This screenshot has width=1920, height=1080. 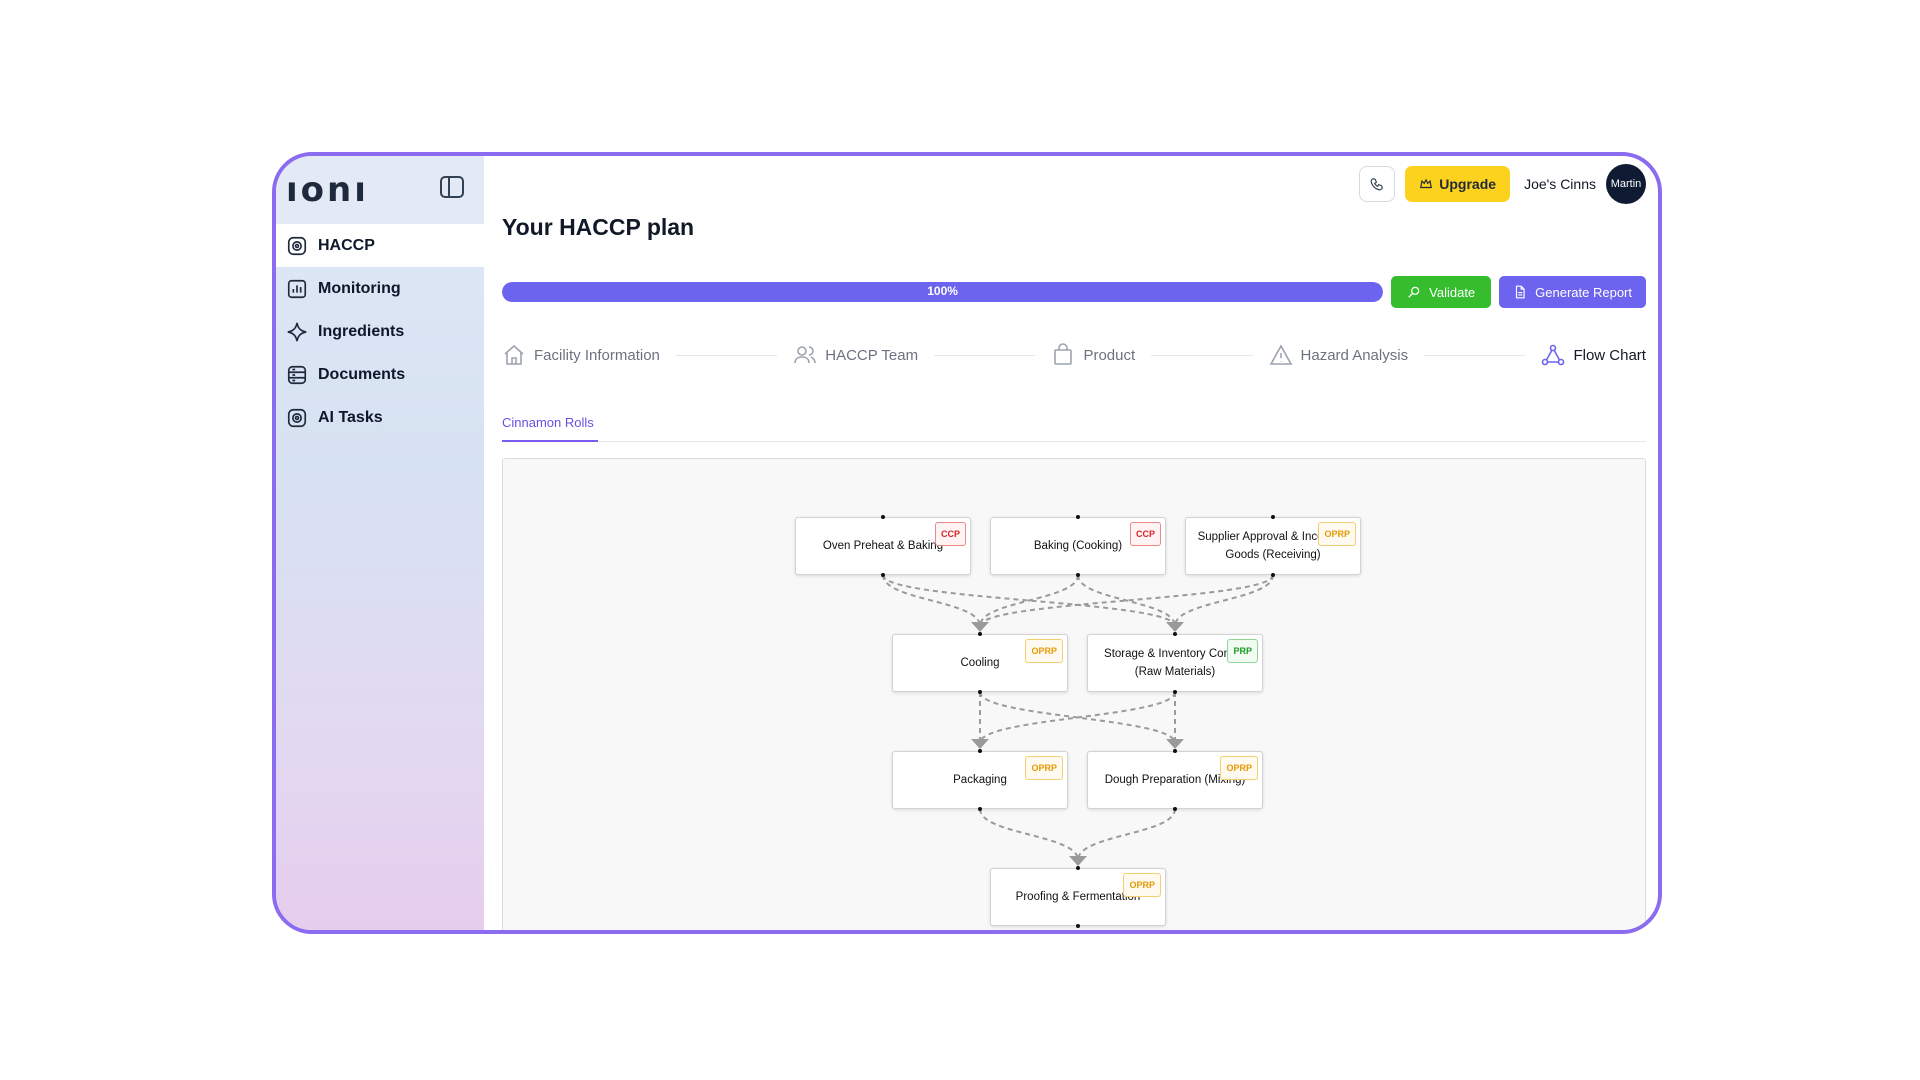 I want to click on product-tabs: Cinnamon Rolls, so click(x=1074, y=423).